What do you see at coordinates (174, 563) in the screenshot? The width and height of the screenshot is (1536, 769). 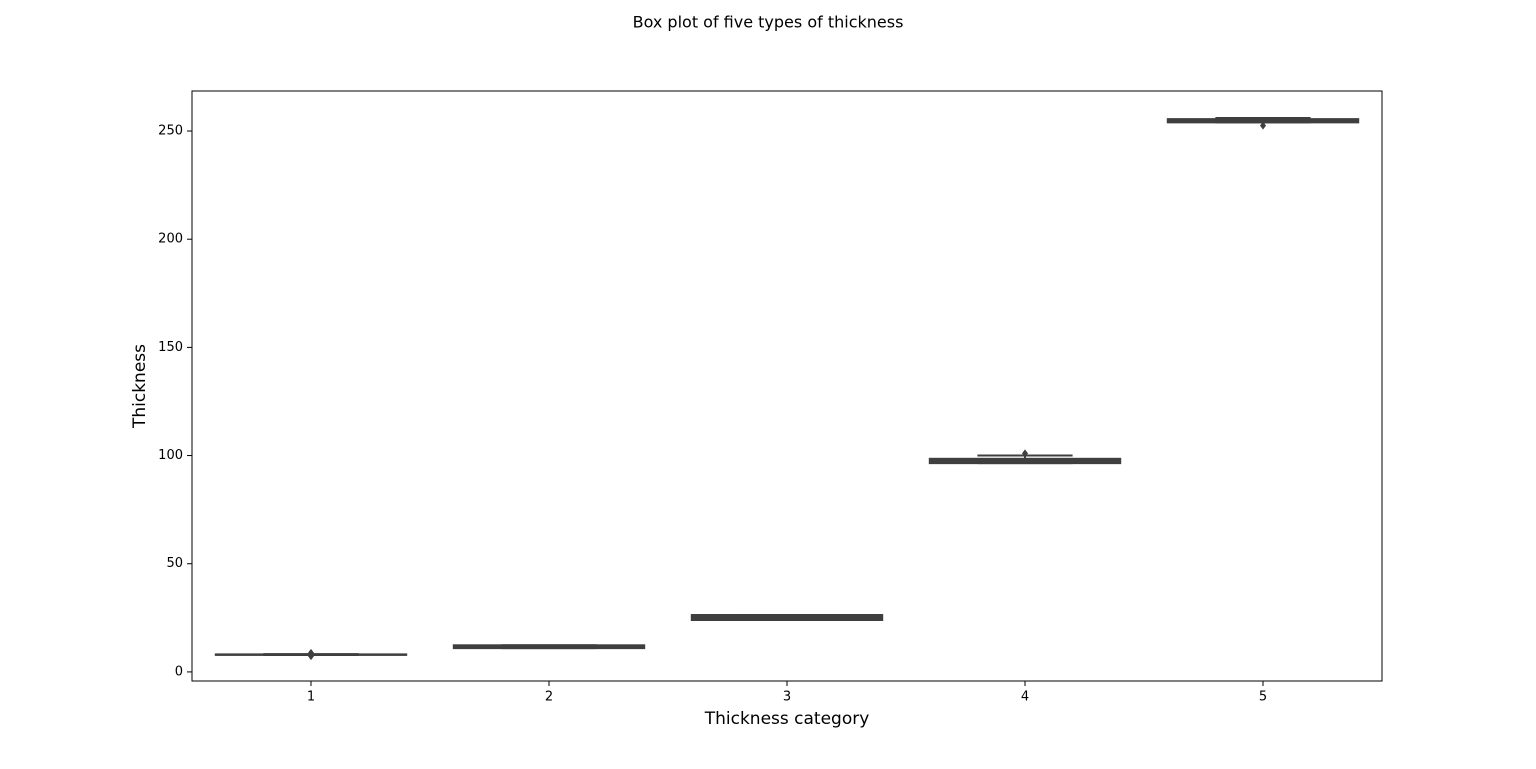 I see `y-tick-label: 50` at bounding box center [174, 563].